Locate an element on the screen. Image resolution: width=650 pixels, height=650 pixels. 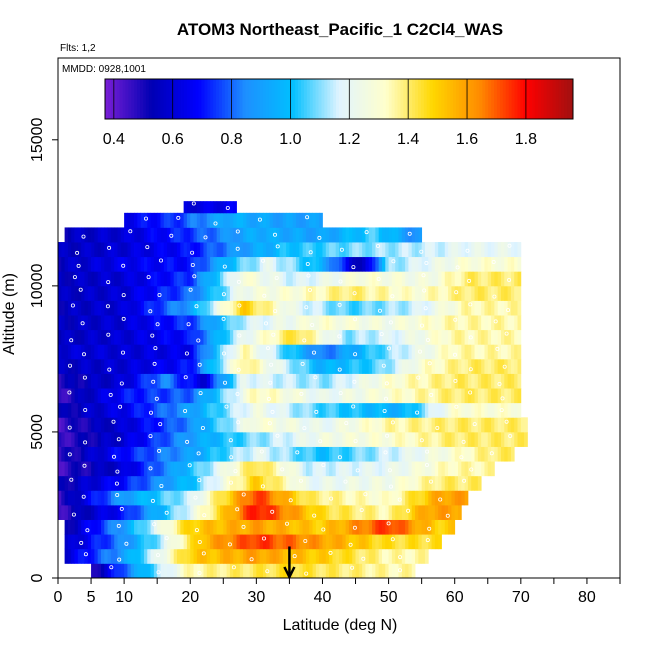
colorbar-tick-label: 0.8 is located at coordinates (231, 139).